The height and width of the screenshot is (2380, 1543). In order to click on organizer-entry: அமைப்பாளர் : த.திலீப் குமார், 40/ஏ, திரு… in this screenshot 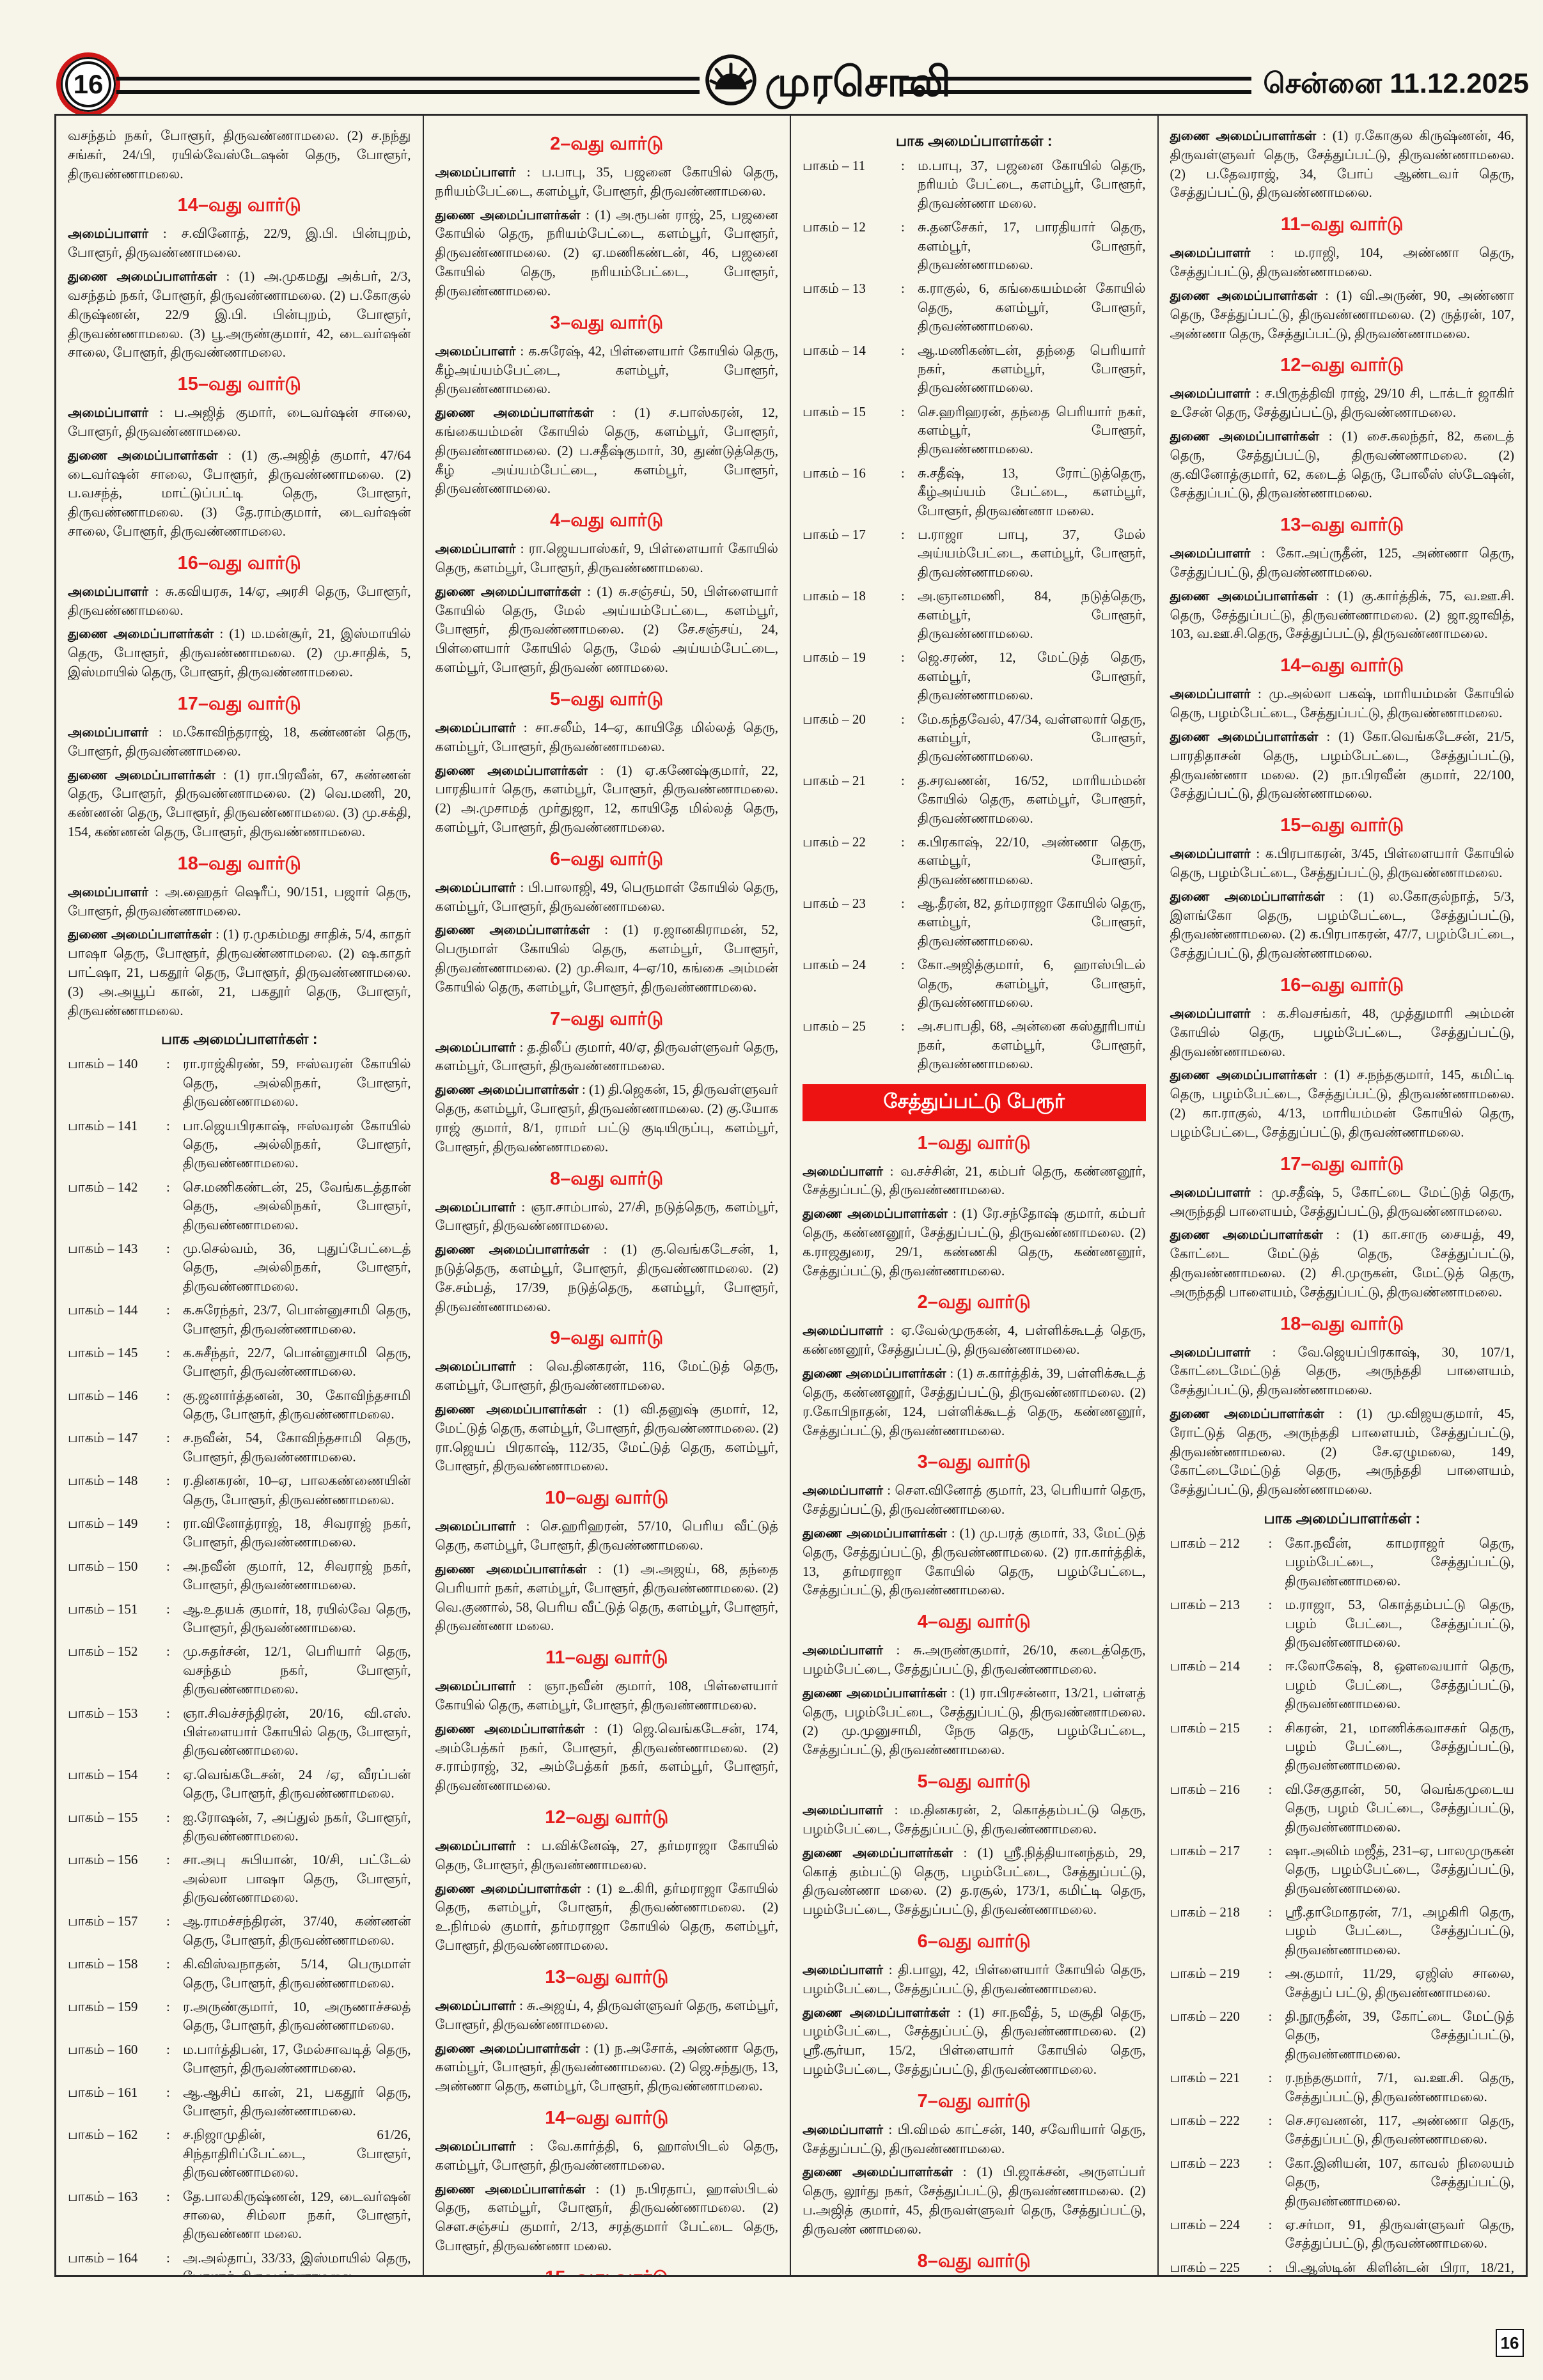, I will do `click(607, 1056)`.